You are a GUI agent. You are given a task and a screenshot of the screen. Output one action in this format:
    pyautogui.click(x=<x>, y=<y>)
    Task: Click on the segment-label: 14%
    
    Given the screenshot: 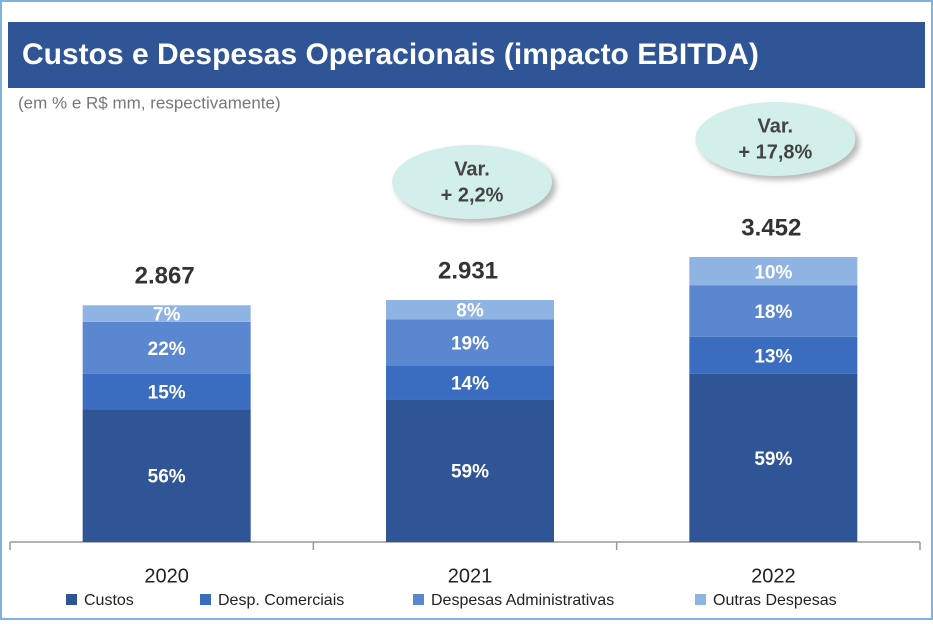 What is the action you would take?
    pyautogui.click(x=470, y=383)
    